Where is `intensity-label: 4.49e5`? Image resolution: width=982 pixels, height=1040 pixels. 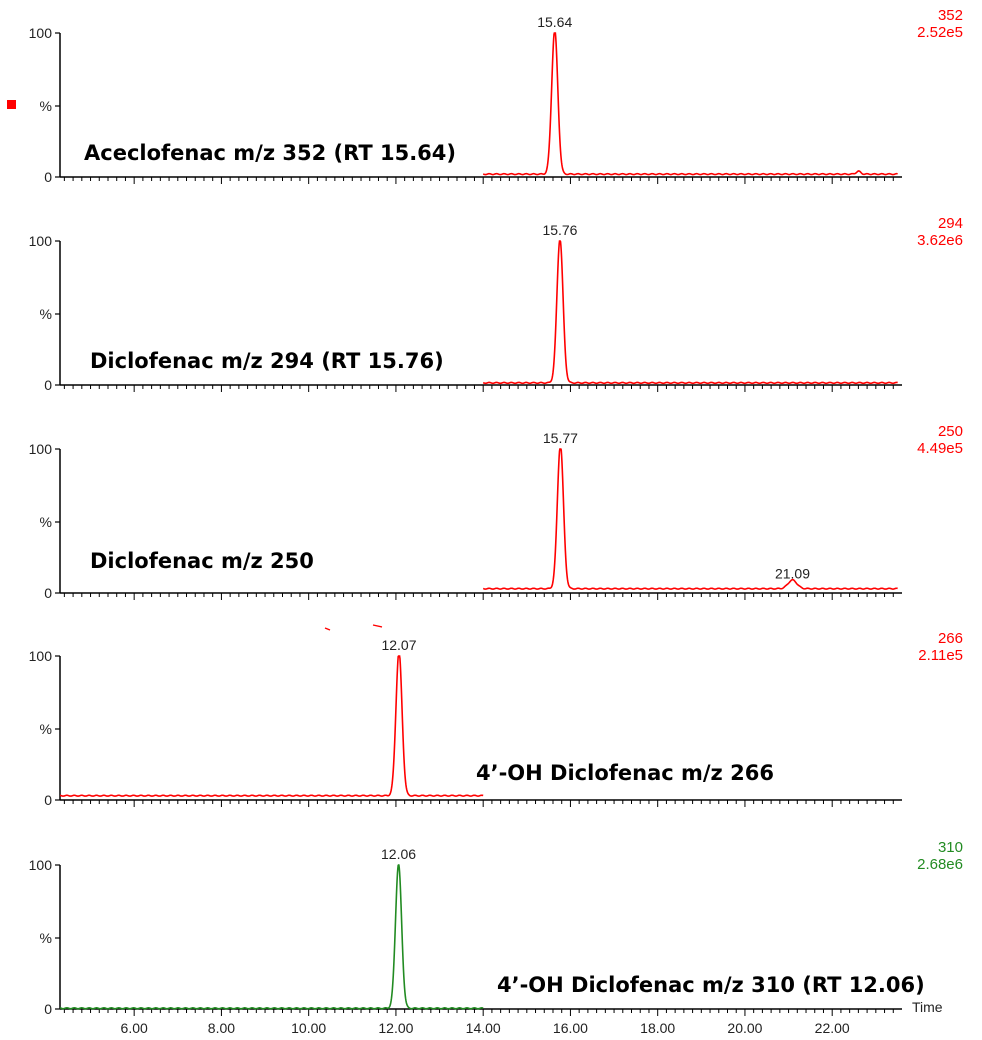 intensity-label: 4.49e5 is located at coordinates (940, 448).